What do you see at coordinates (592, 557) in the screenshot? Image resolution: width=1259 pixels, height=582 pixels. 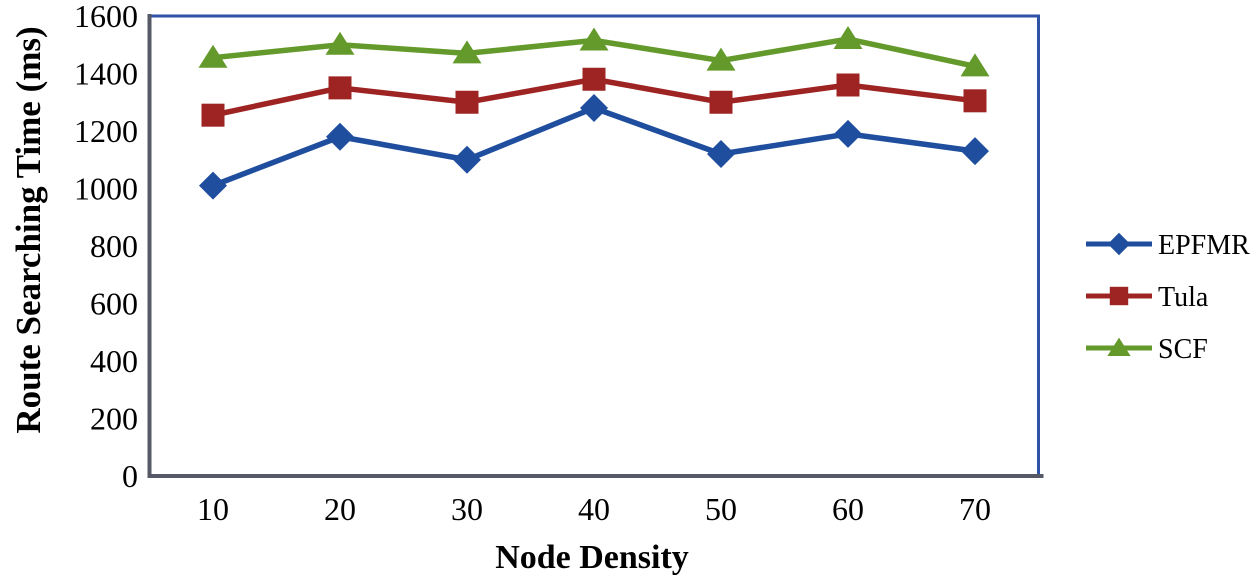 I see `x-axis-title: Node Density` at bounding box center [592, 557].